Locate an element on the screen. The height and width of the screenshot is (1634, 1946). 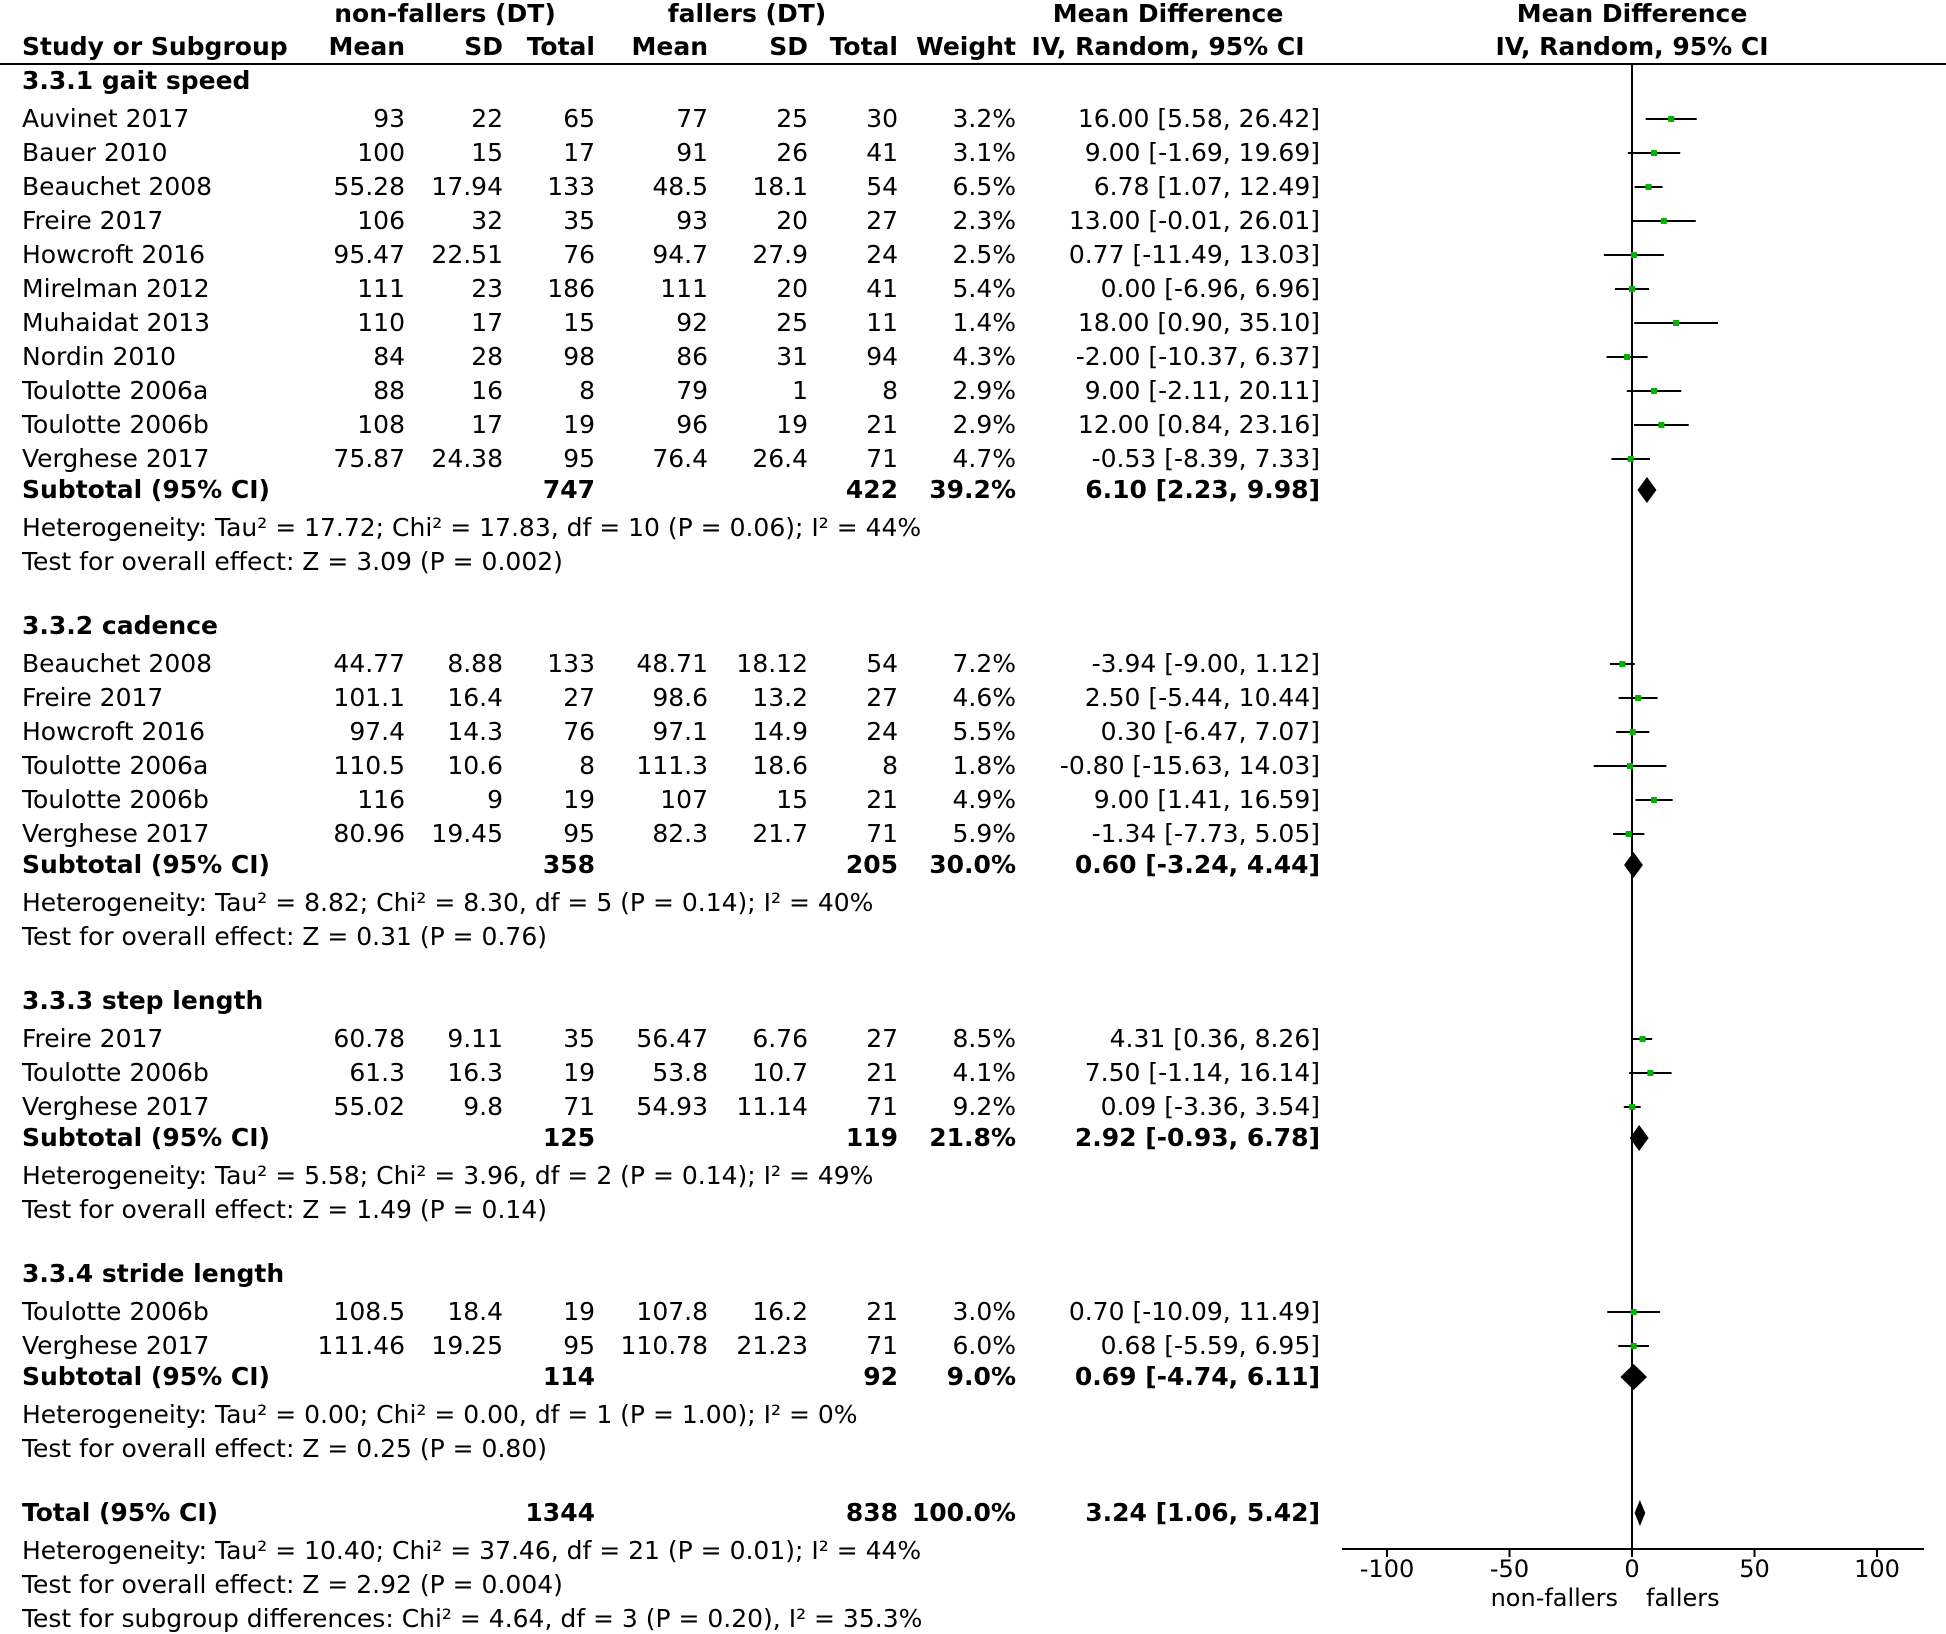
study-sd1: 16.3 is located at coordinates (475, 1072).